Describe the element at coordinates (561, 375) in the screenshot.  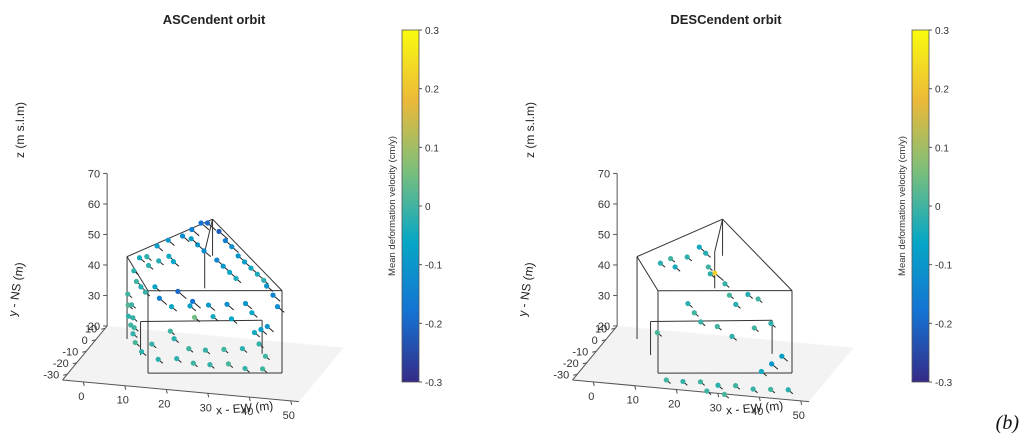
I see `y-tick-label: -30` at that location.